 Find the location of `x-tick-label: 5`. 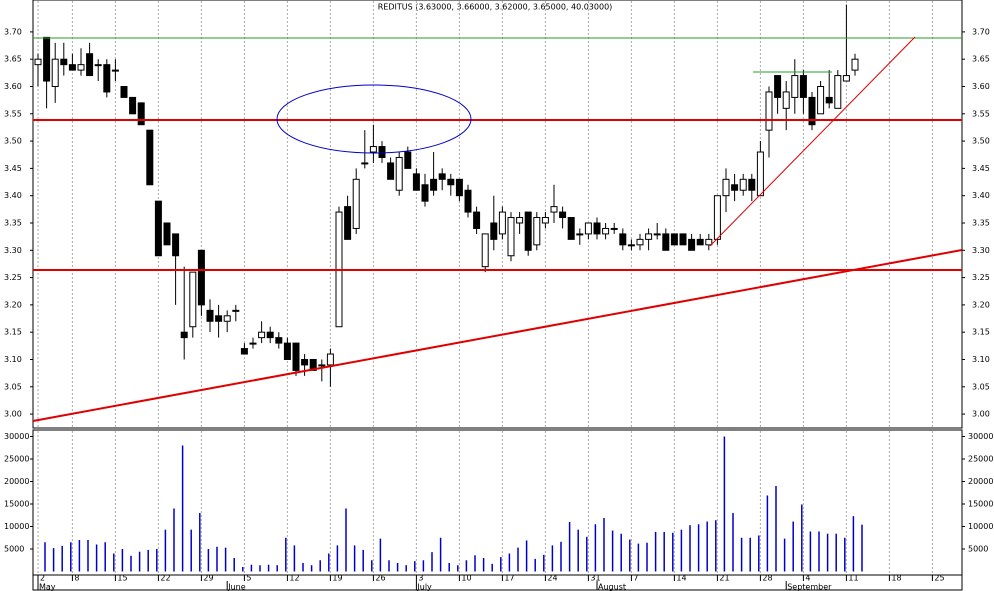

x-tick-label: 5 is located at coordinates (248, 578).